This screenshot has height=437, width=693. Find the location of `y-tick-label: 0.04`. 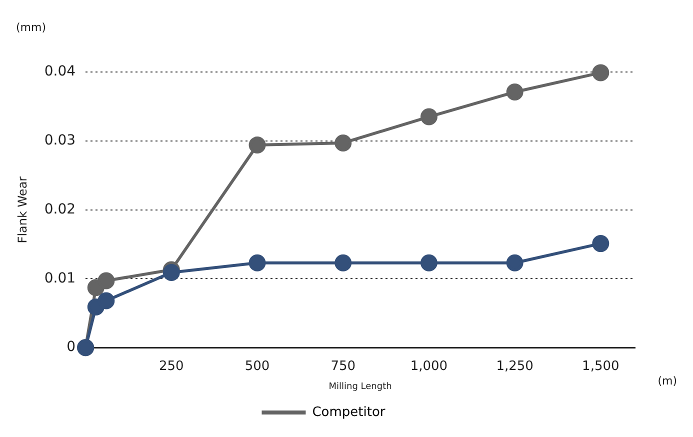

y-tick-label: 0.04 is located at coordinates (60, 72).